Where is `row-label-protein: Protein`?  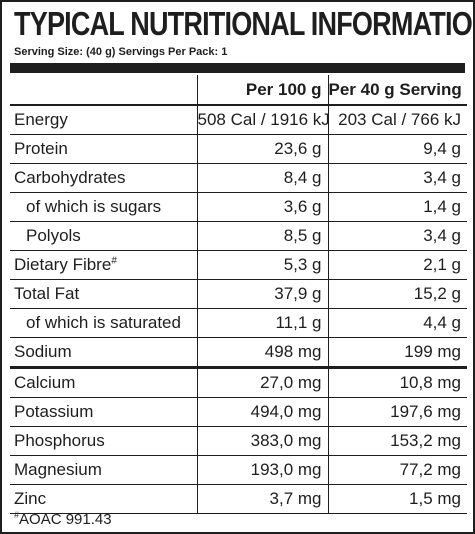 row-label-protein: Protein is located at coordinates (103, 149).